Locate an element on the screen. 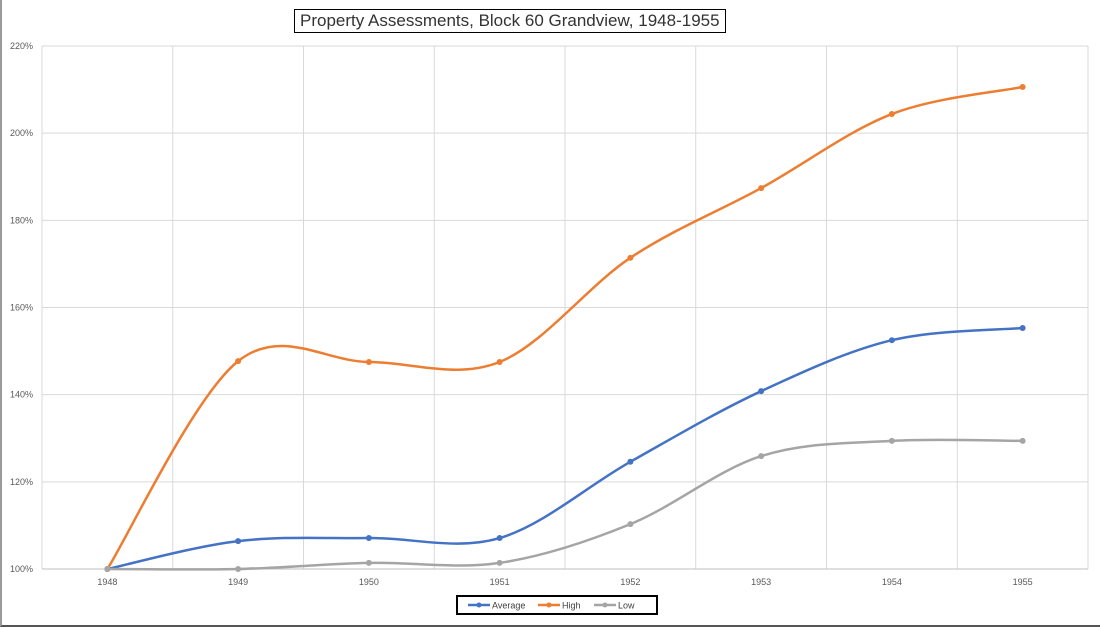 The height and width of the screenshot is (627, 1100). x-tick-label: 1955 is located at coordinates (1023, 582).